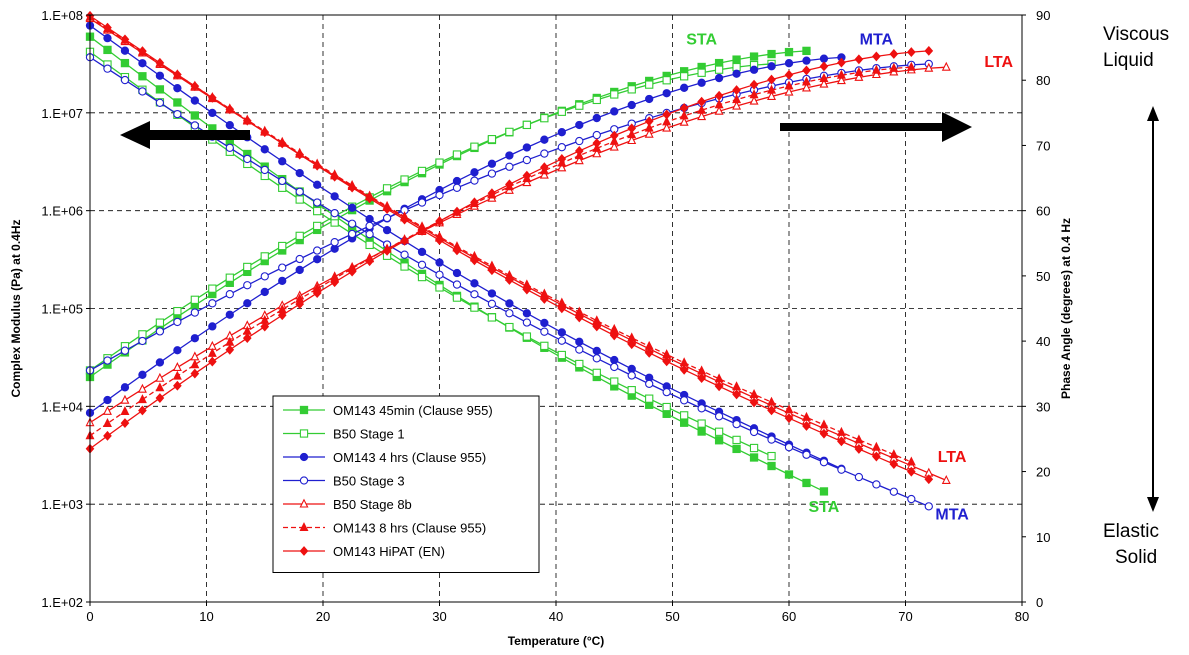 The width and height of the screenshot is (1189, 655). I want to click on y2-tick-label: 10, so click(1043, 537).